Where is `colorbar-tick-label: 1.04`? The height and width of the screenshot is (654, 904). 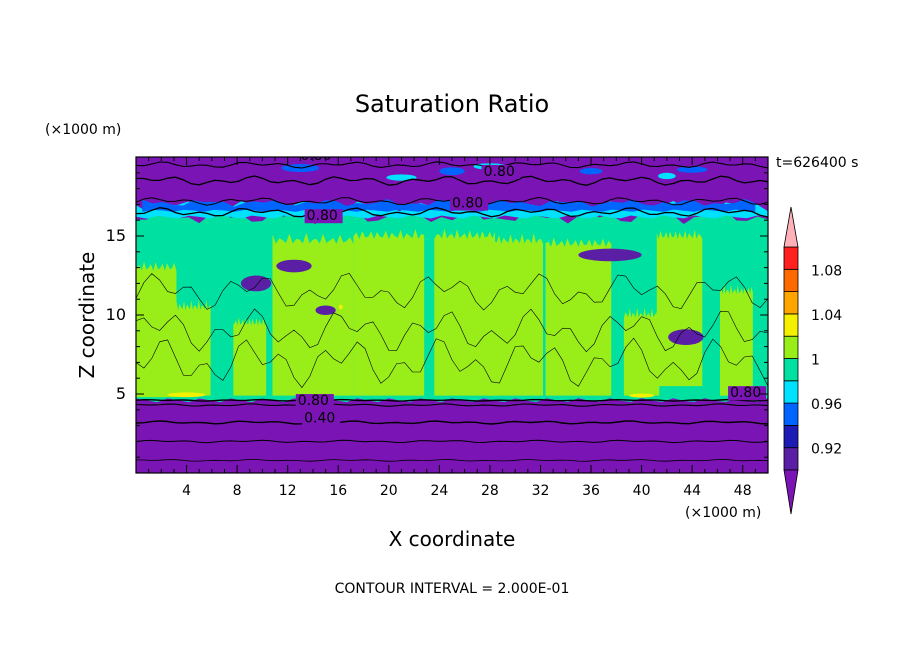
colorbar-tick-label: 1.04 is located at coordinates (826, 316).